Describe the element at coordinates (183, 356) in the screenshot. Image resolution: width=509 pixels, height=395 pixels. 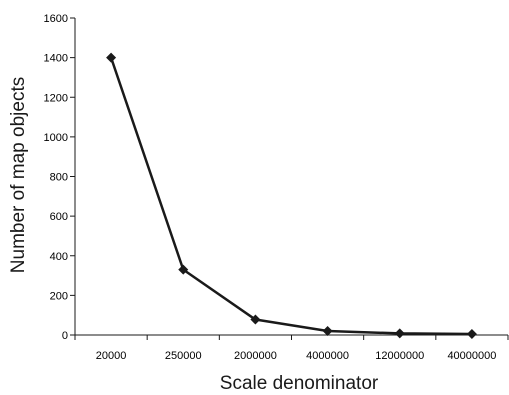
I see `x-tick-label: 250000` at that location.